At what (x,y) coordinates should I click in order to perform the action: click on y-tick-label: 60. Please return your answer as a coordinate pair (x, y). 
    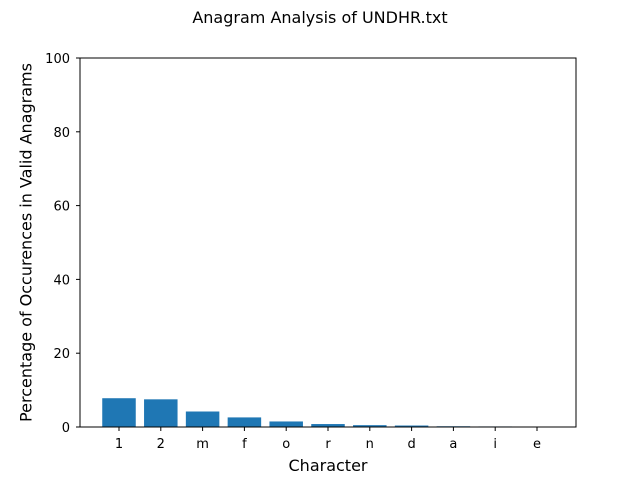
    Looking at the image, I should click on (61, 207).